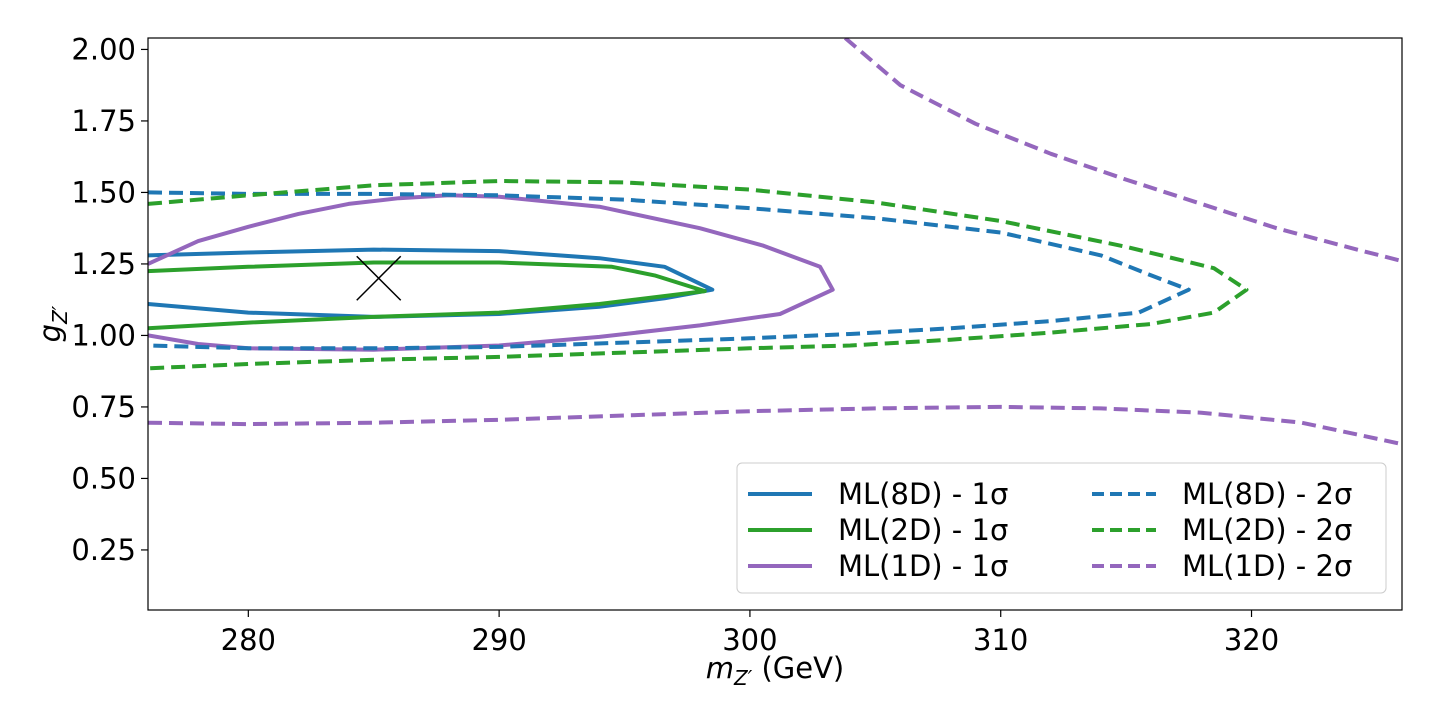 This screenshot has height=720, width=1440. I want to click on x-tick-label: 310, so click(1000, 640).